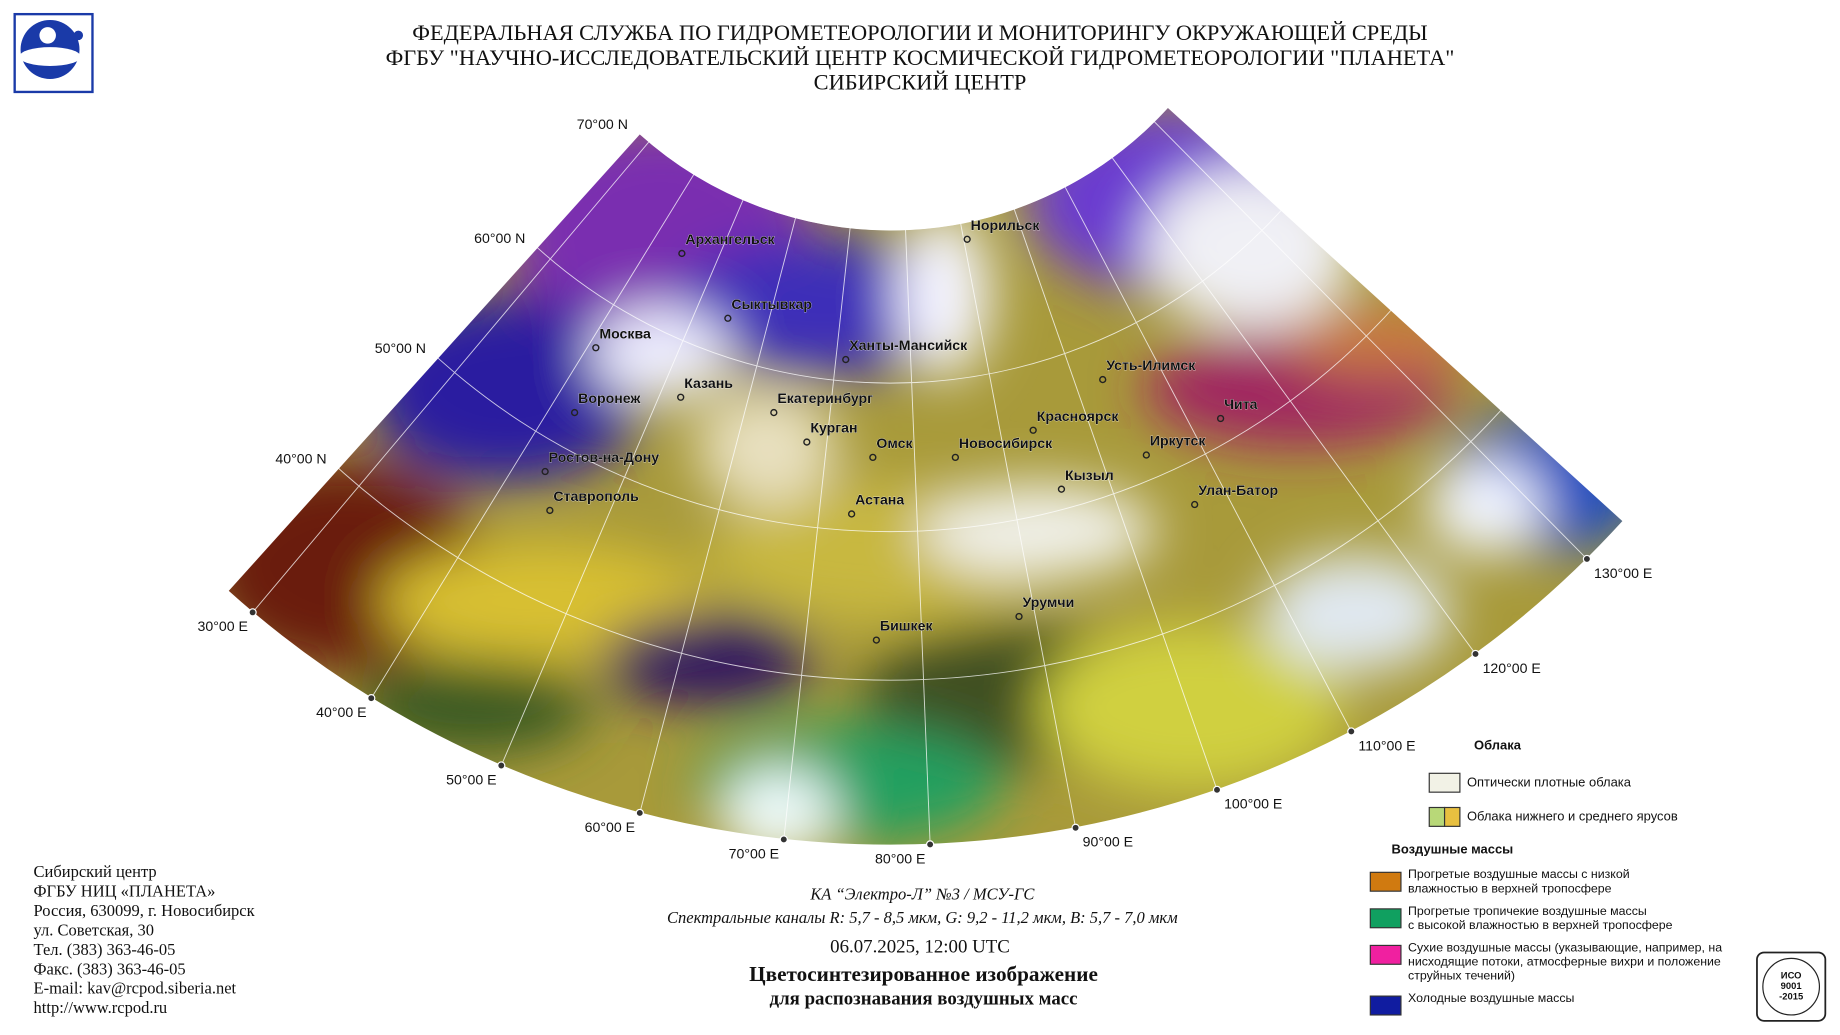 The image size is (1840, 1035). I want to click on caption-title: для распознавания воздушных масс, so click(924, 998).